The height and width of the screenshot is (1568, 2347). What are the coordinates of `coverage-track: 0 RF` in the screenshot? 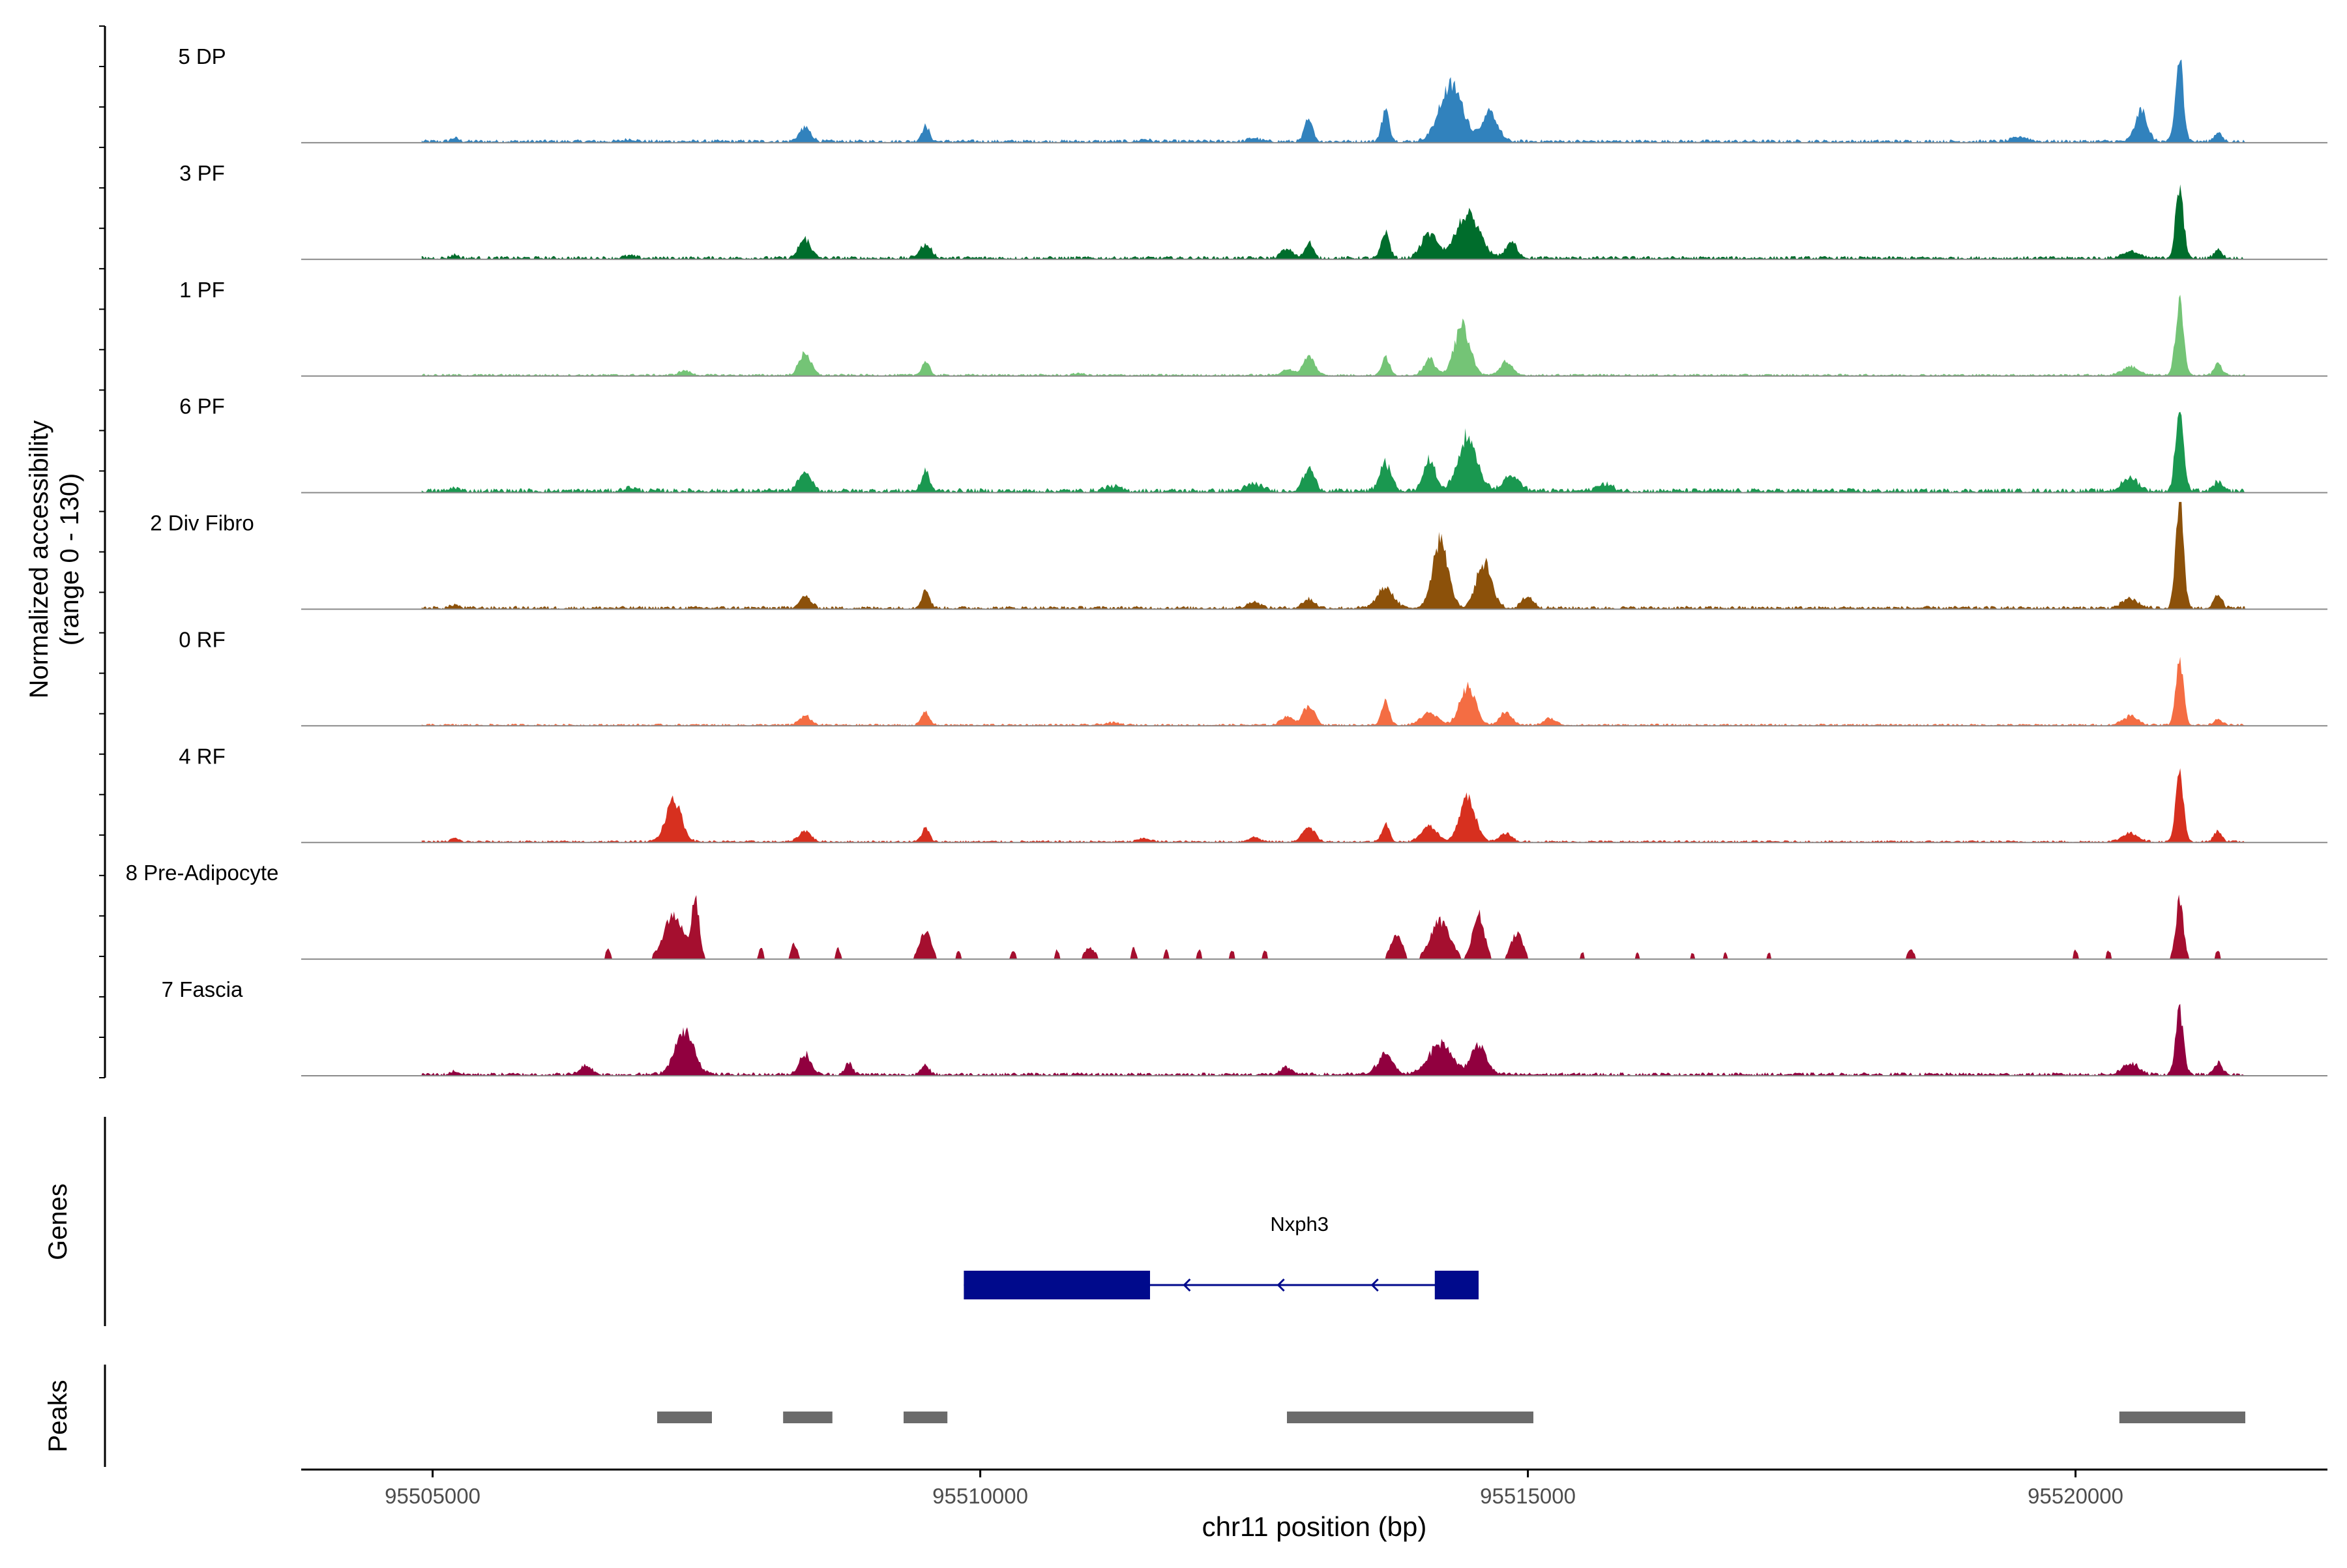 It's located at (1253, 677).